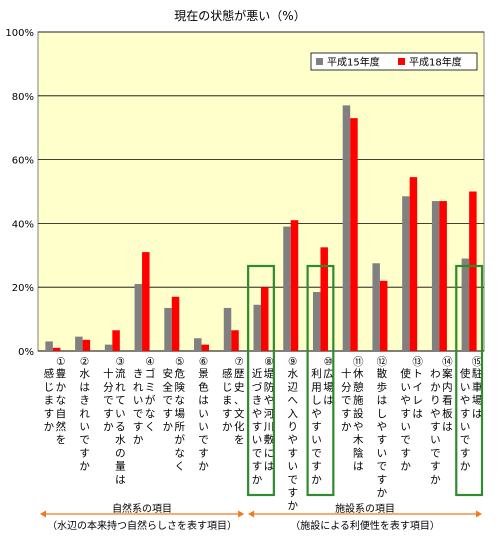  Describe the element at coordinates (477, 362) in the screenshot. I see `category-number: ⑮` at that location.